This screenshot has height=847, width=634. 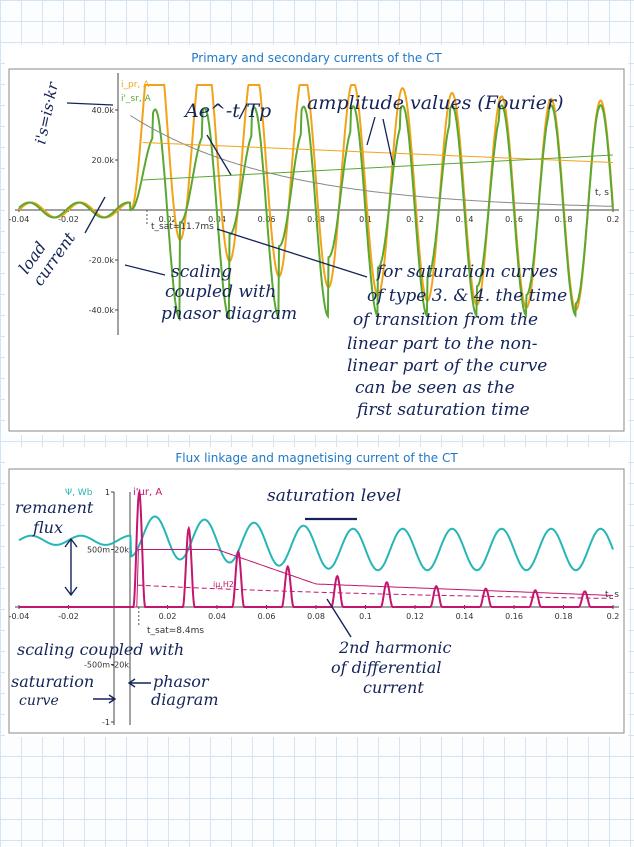 What do you see at coordinates (79, 493) in the screenshot?
I see `legend-psi: Ψ, Wb` at bounding box center [79, 493].